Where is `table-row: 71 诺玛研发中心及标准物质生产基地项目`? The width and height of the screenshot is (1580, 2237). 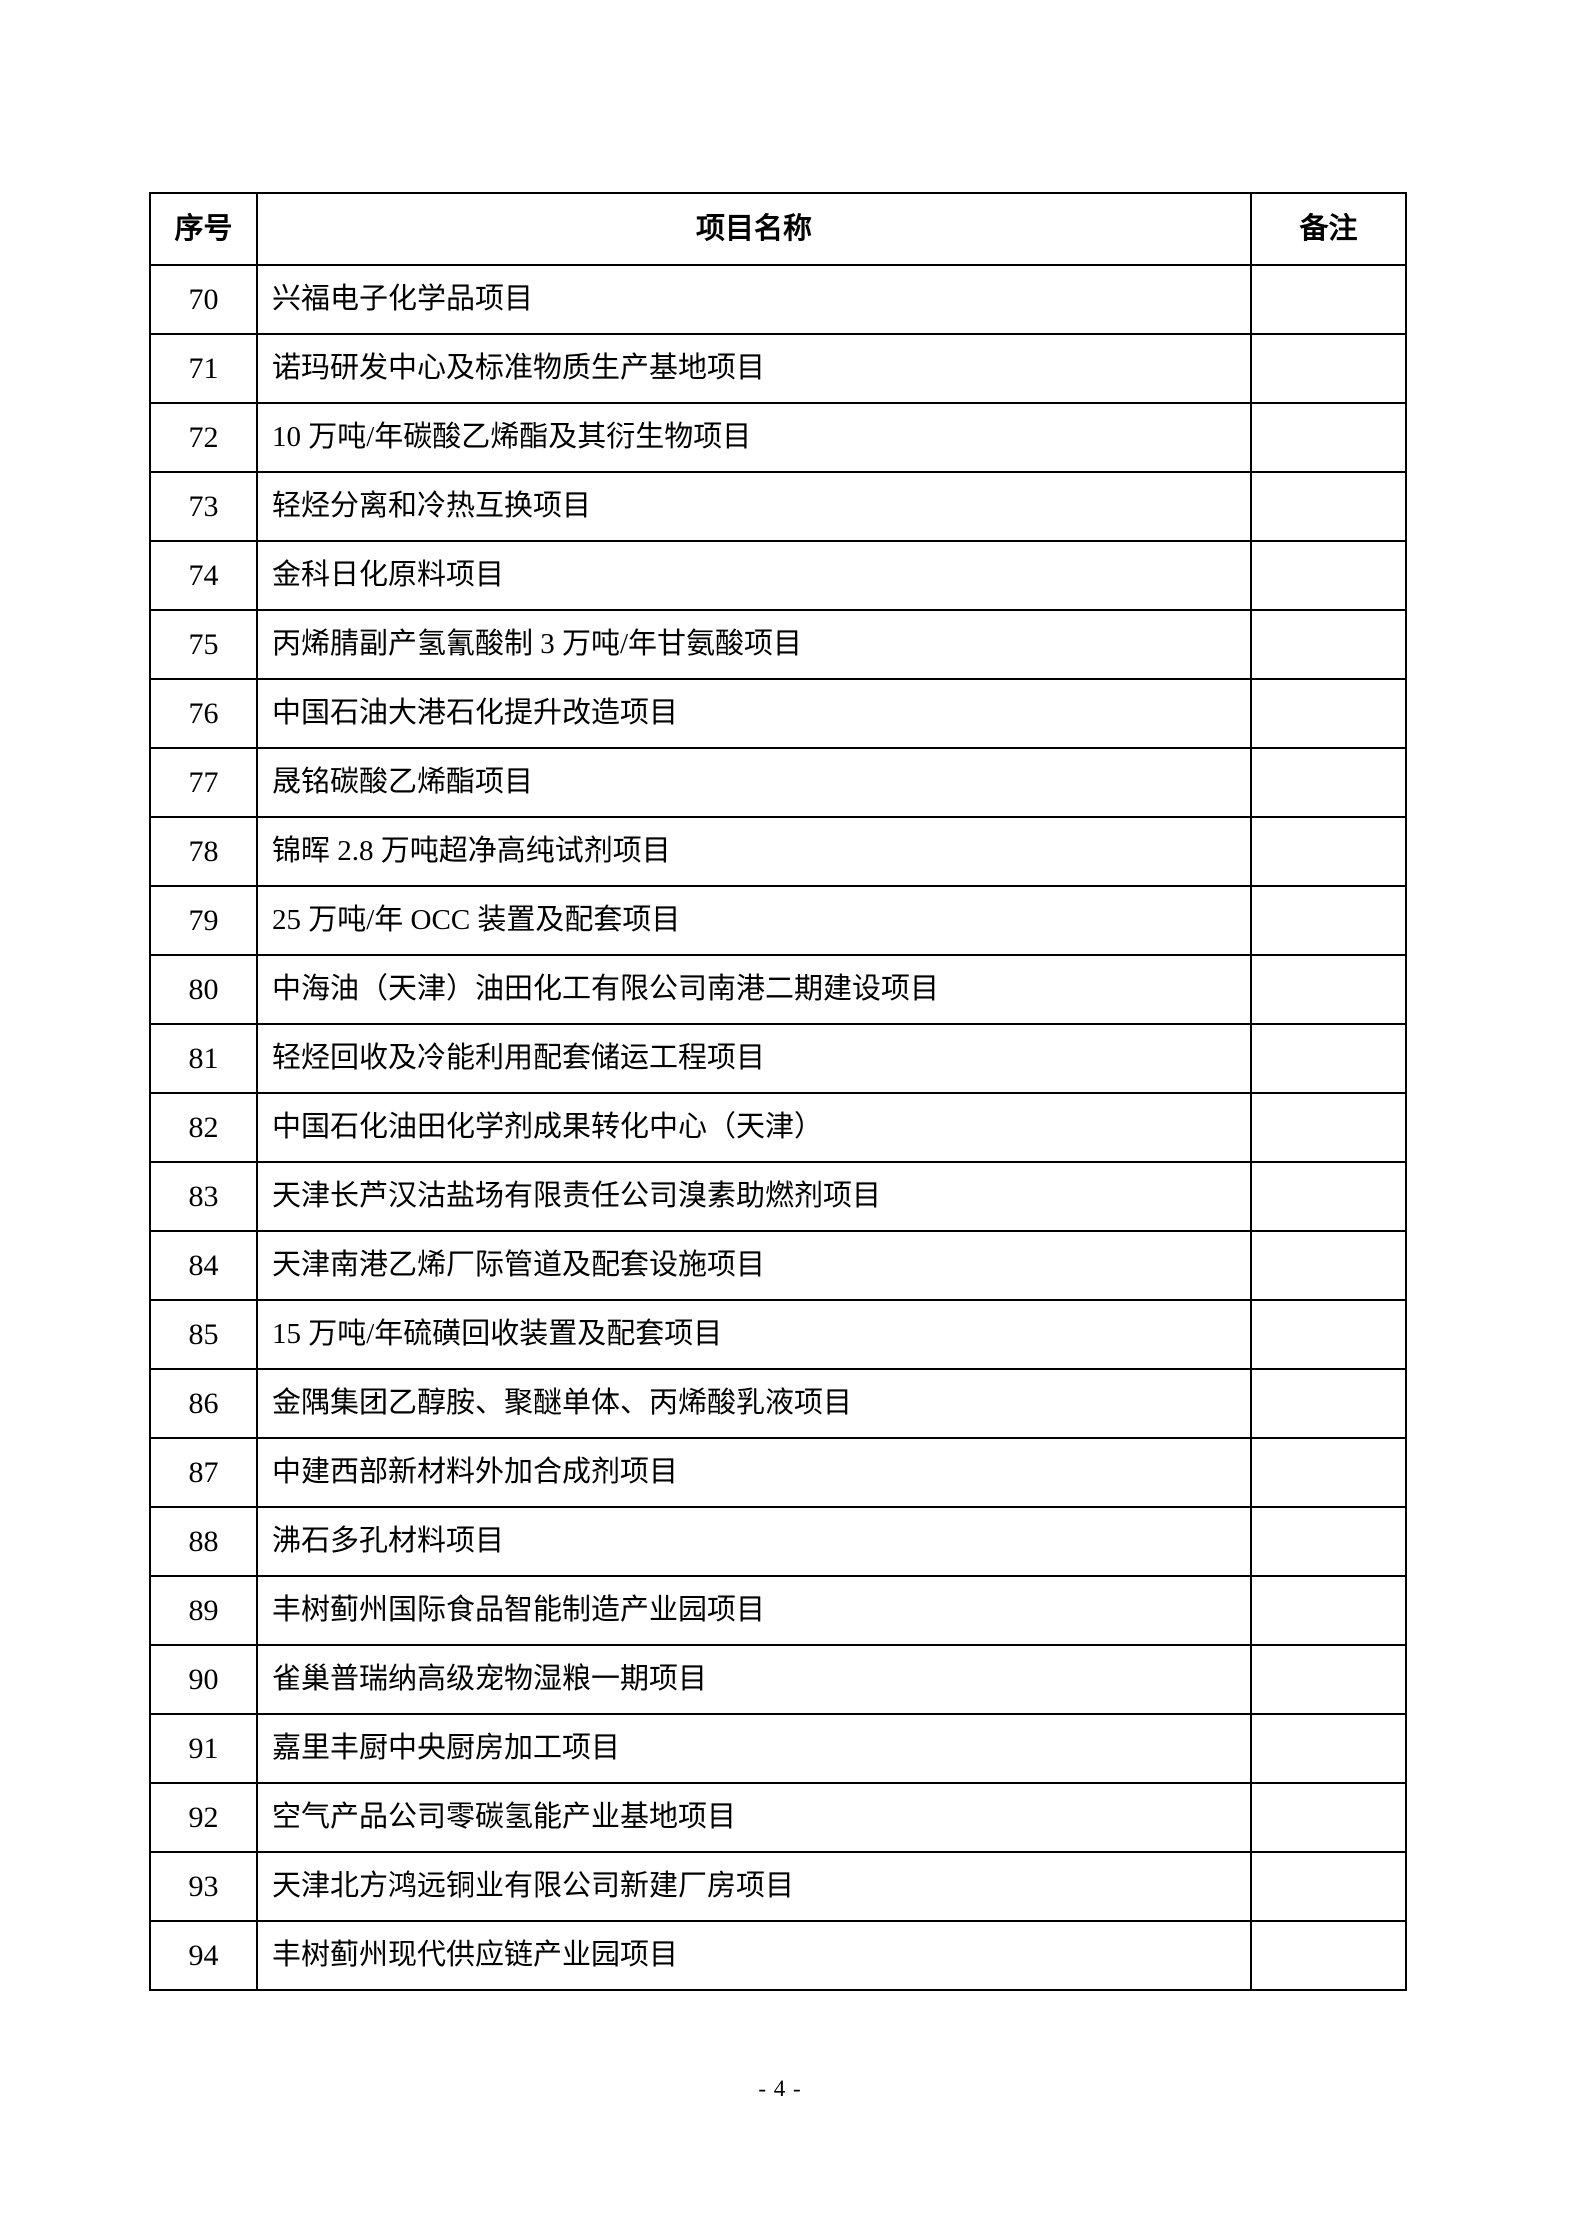
table-row: 71 诺玛研发中心及标准物质生产基地项目 is located at coordinates (778, 368).